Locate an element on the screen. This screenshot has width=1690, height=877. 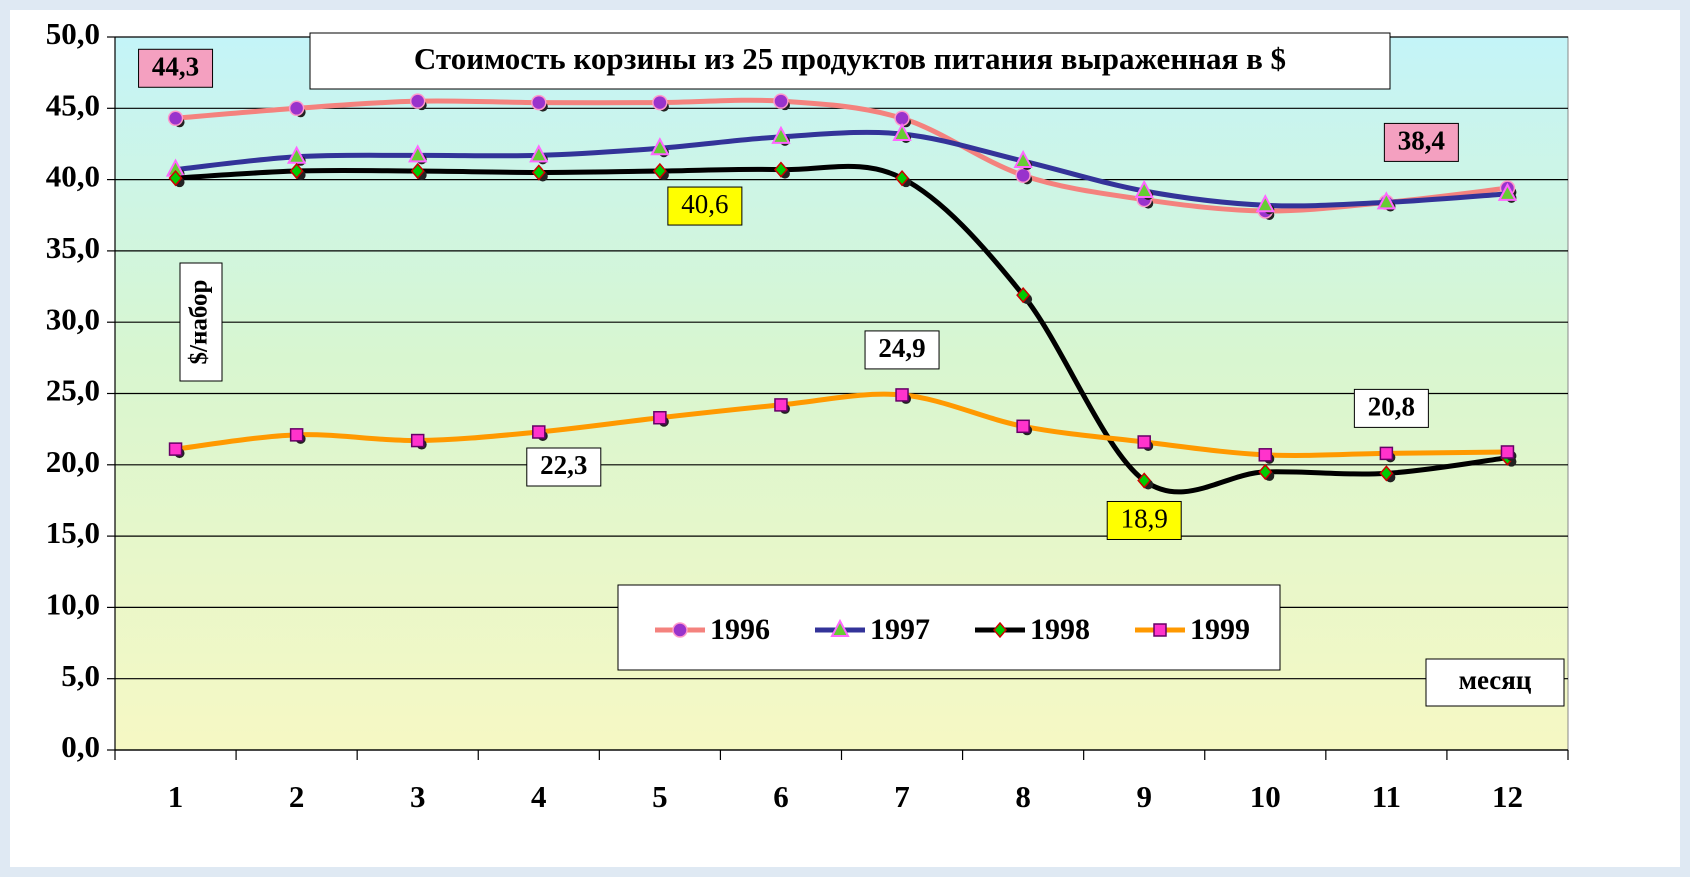
y-axis-label: $/набор is located at coordinates (199, 322).